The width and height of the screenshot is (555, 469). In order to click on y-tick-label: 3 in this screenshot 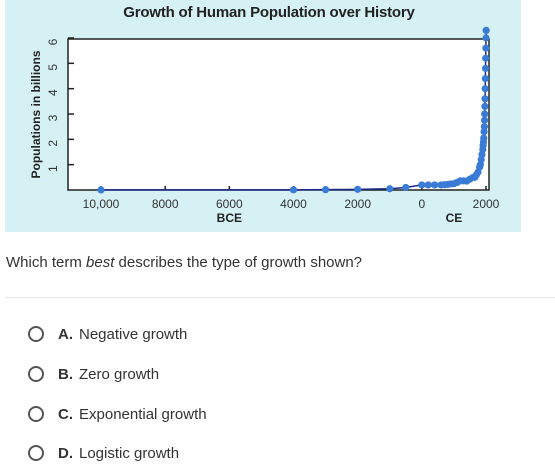, I will do `click(53, 117)`.